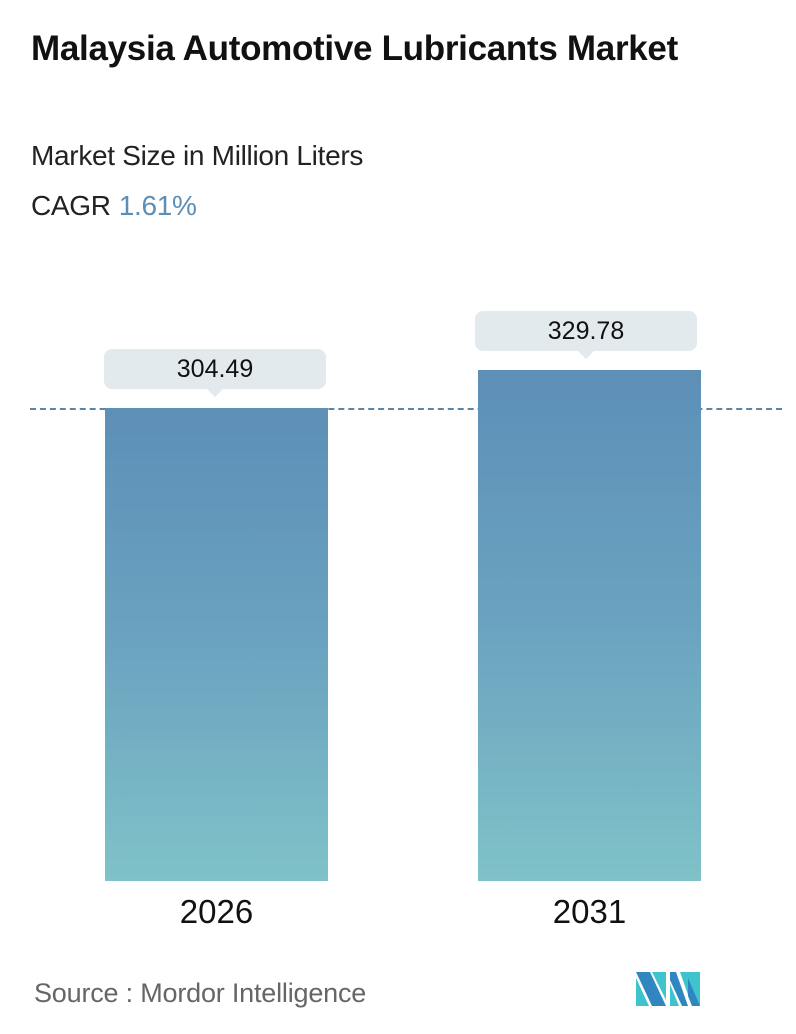 The height and width of the screenshot is (1034, 796). Describe the element at coordinates (114, 206) in the screenshot. I see `cagr-row: CAGR 1.61%` at that location.